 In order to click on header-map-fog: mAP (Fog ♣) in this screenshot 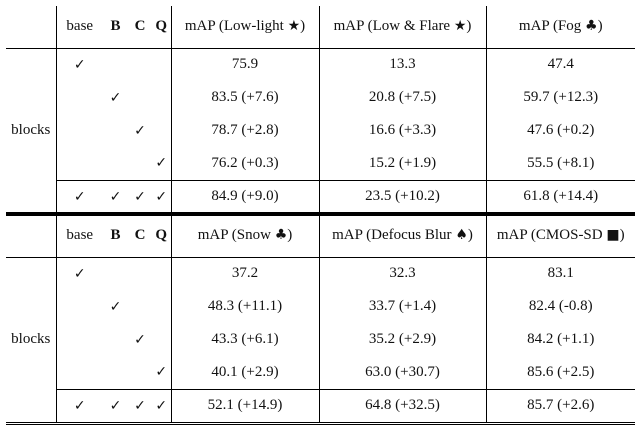, I will do `click(560, 27)`.